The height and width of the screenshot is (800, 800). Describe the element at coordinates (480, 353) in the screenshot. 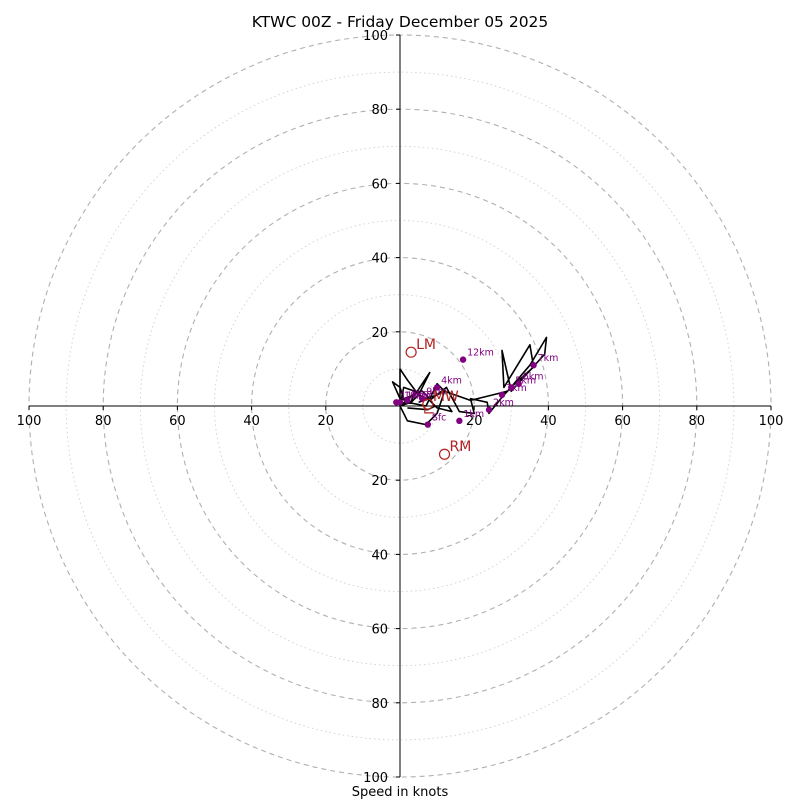

I see `height-marker-label: 12km` at that location.